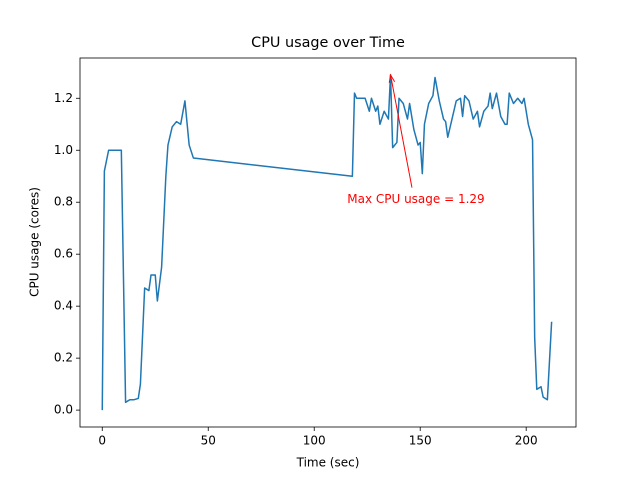 The width and height of the screenshot is (640, 480). I want to click on x-tick-label: 150, so click(420, 441).